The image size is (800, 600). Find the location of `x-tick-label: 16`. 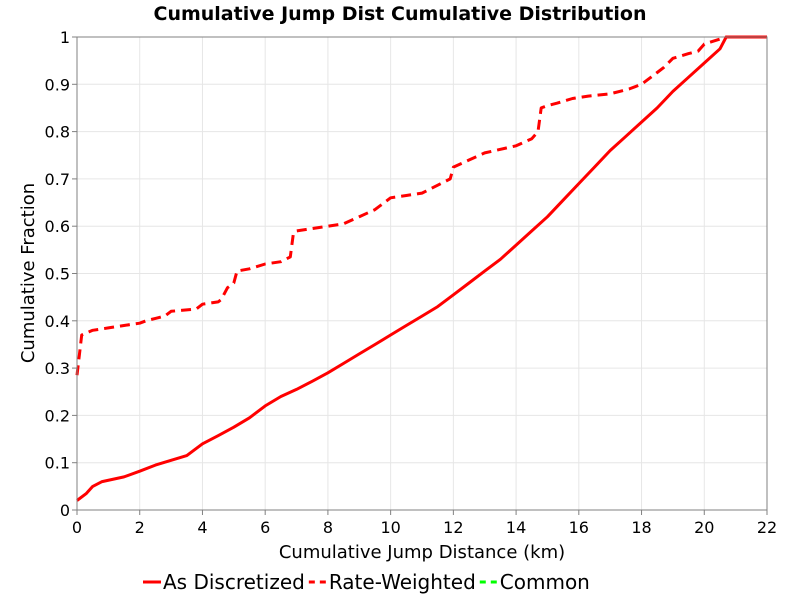

x-tick-label: 16 is located at coordinates (579, 527).